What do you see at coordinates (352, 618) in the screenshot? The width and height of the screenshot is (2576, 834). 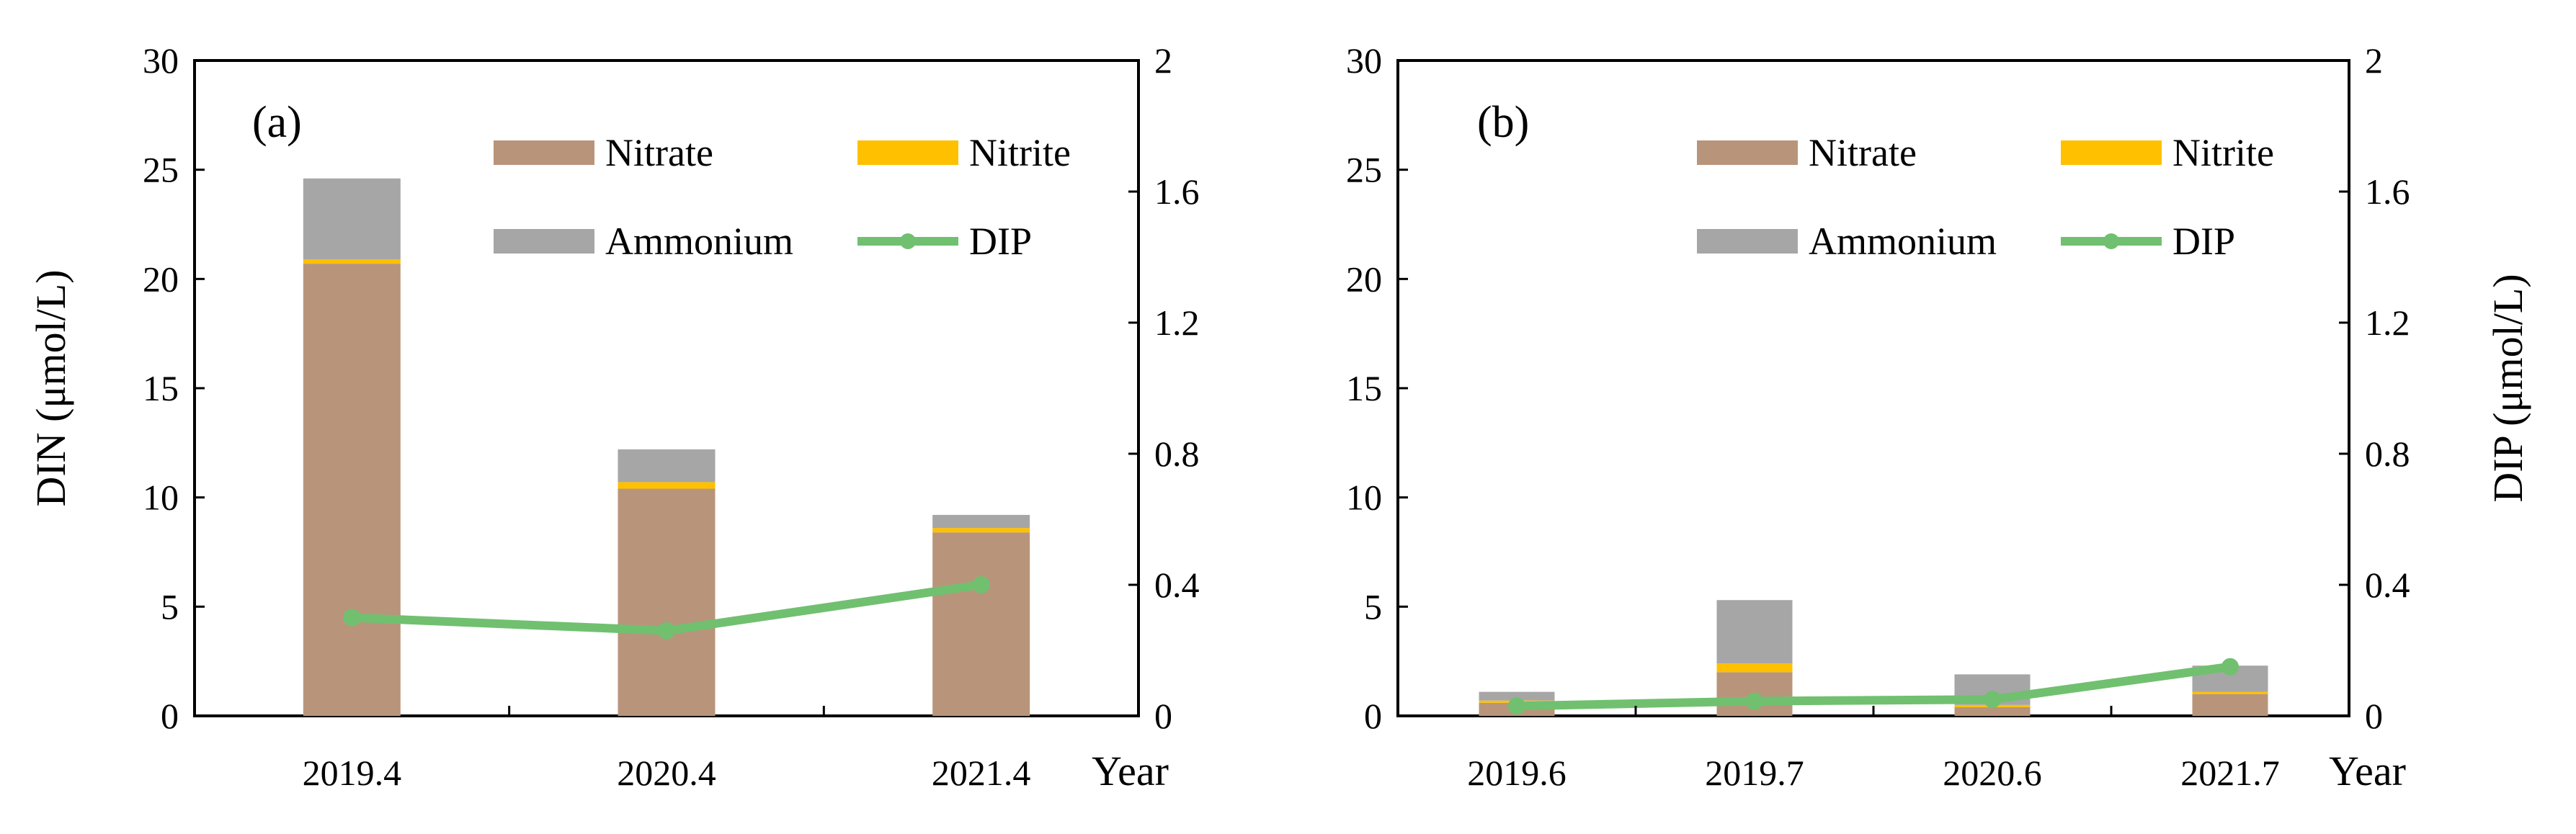 I see `dip-point-2019.4` at bounding box center [352, 618].